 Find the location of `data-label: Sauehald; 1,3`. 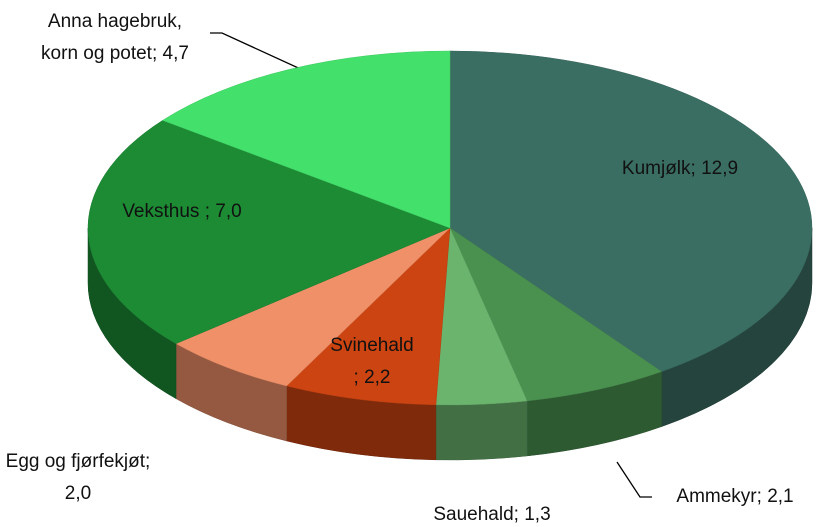

data-label: Sauehald; 1,3 is located at coordinates (492, 513).